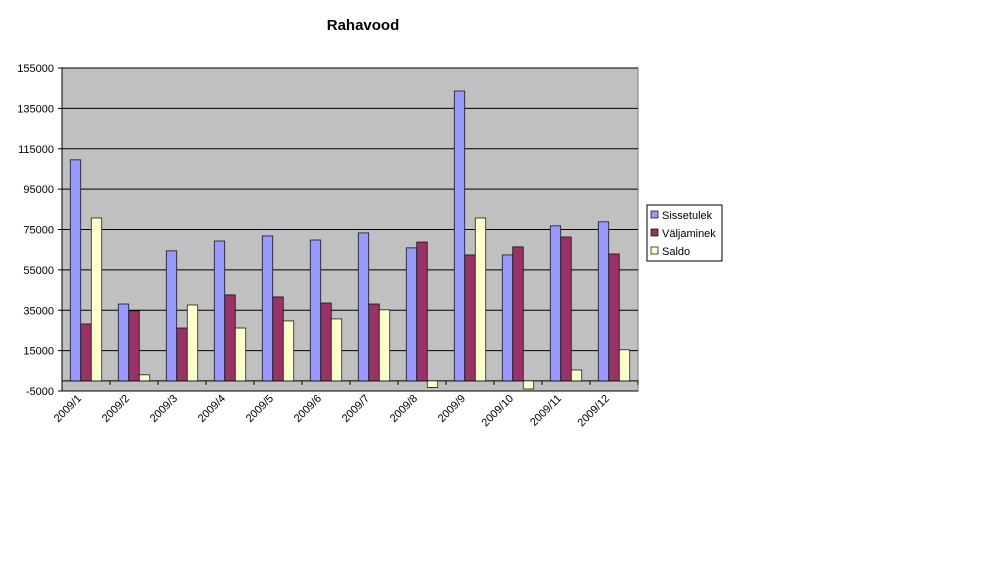 The height and width of the screenshot is (570, 1005). I want to click on y-tick-label: 95000, so click(38, 190).